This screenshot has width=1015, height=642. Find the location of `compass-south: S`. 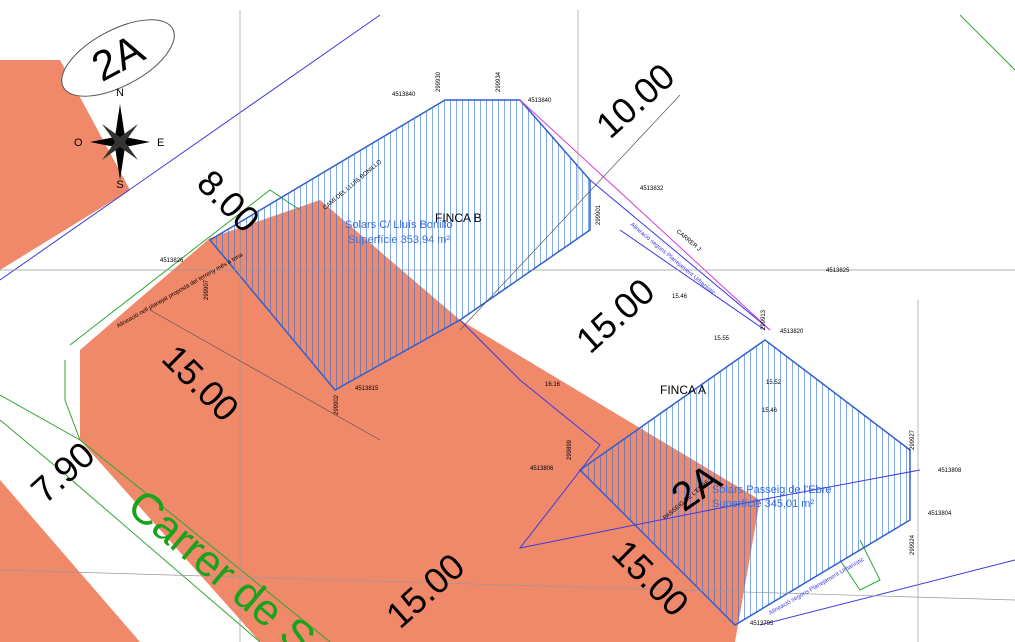

compass-south: S is located at coordinates (119, 185).